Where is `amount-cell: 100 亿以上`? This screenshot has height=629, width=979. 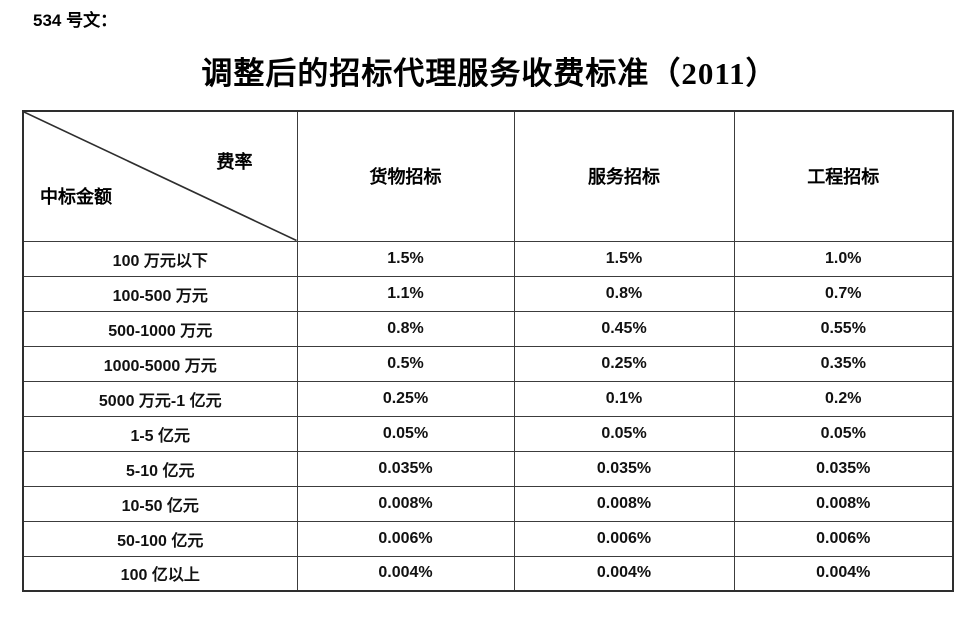 amount-cell: 100 亿以上 is located at coordinates (160, 573).